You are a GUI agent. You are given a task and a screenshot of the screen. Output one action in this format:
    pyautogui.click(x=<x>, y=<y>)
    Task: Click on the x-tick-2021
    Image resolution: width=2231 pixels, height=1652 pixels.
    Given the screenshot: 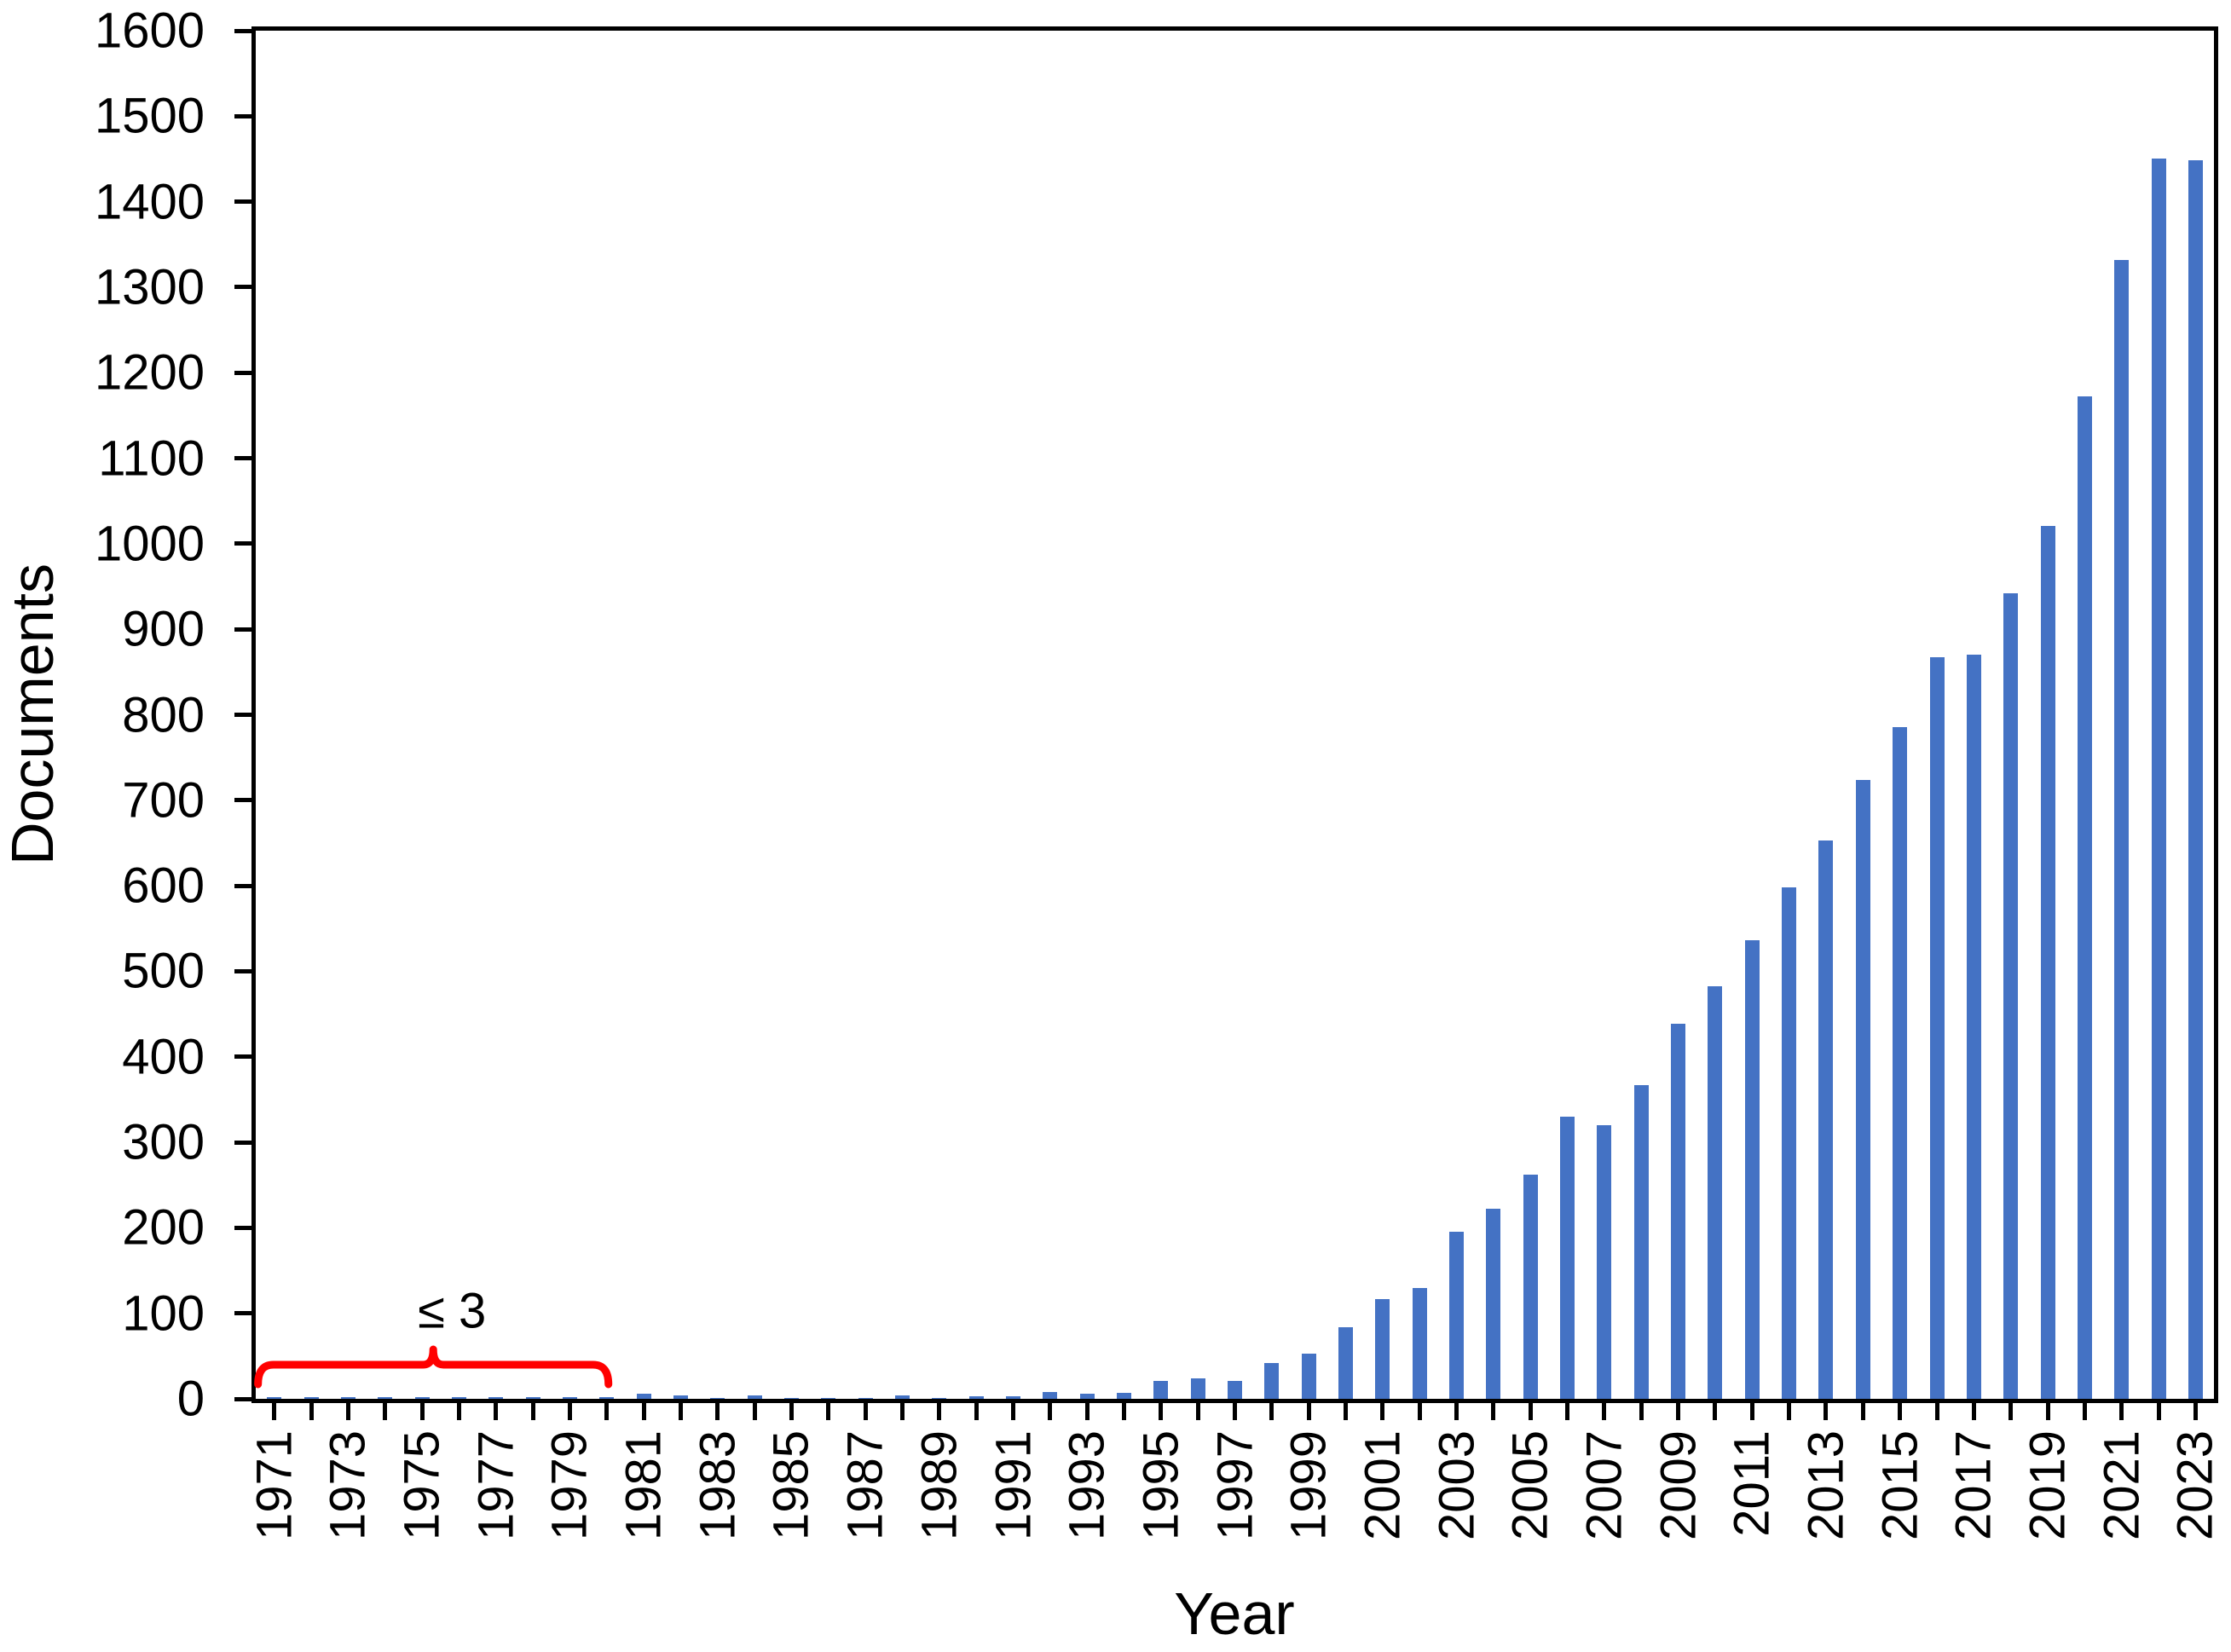 What is the action you would take?
    pyautogui.click(x=2121, y=1409)
    